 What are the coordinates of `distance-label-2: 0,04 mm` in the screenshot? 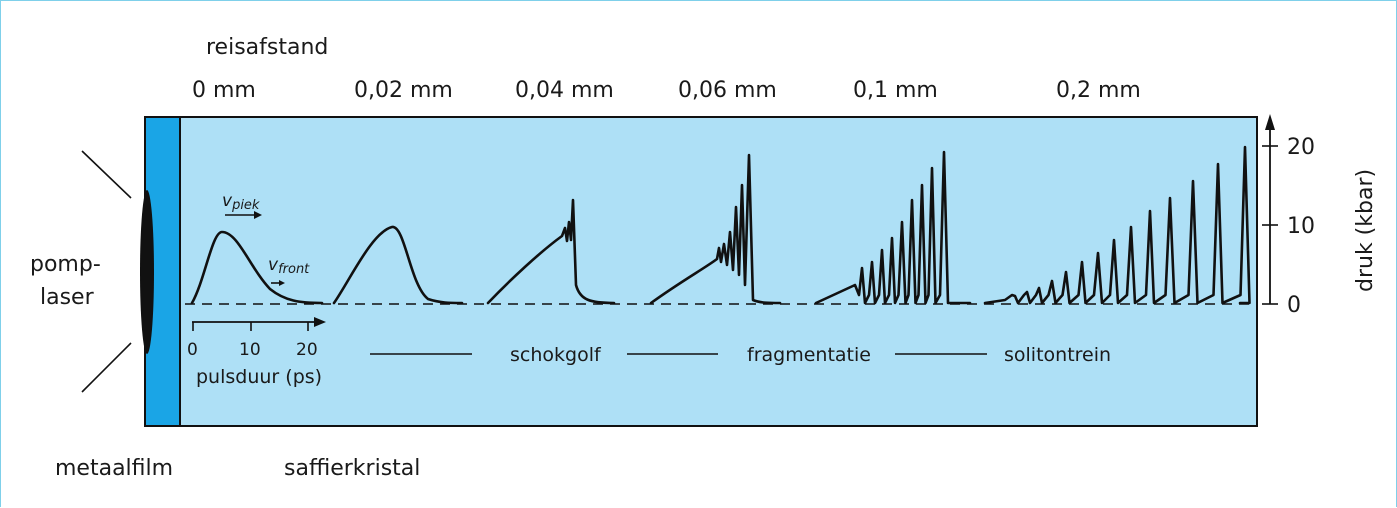 It's located at (564, 90).